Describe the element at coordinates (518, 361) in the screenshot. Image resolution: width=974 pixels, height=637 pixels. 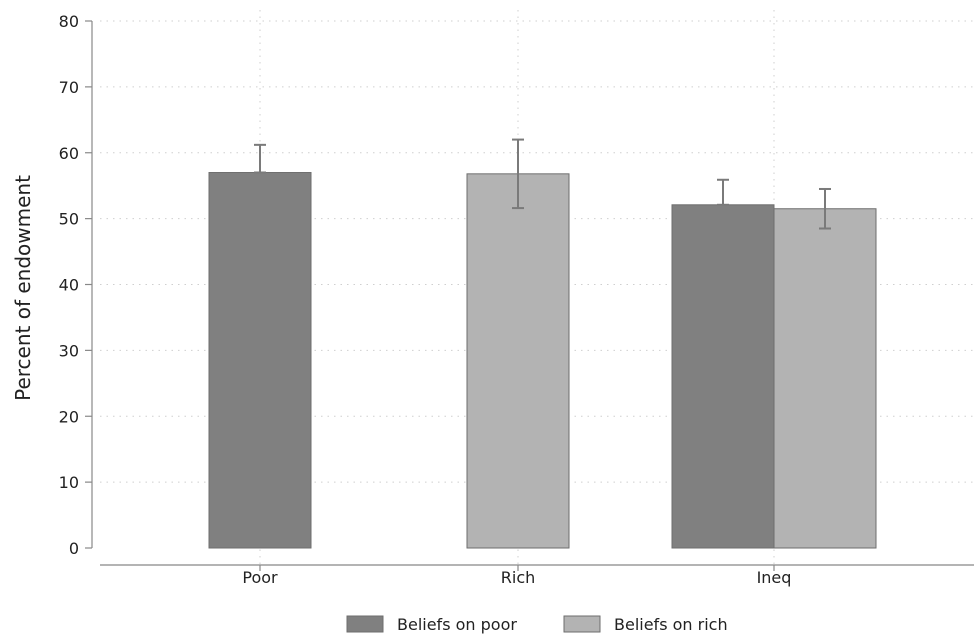
I see `bar-rich-beliefs-on-rich` at that location.